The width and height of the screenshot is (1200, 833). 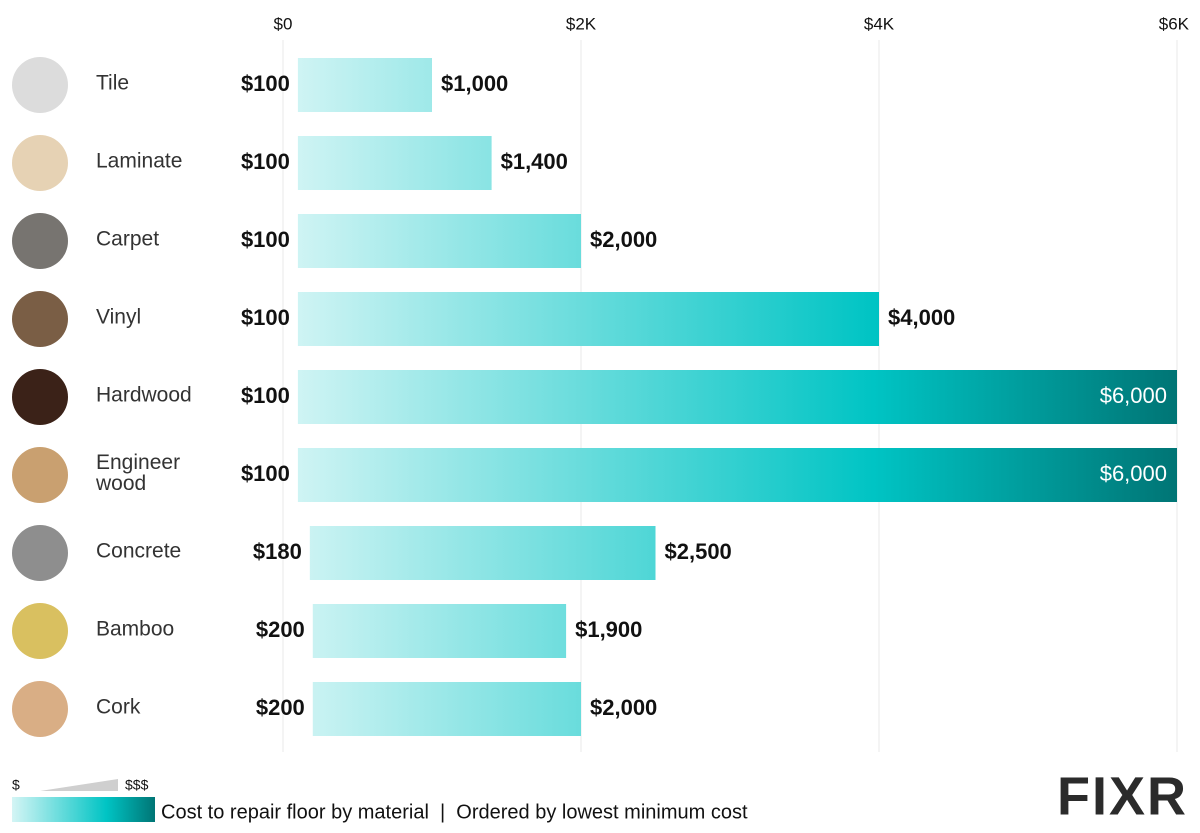 I want to click on legend-gradient, so click(x=83, y=809).